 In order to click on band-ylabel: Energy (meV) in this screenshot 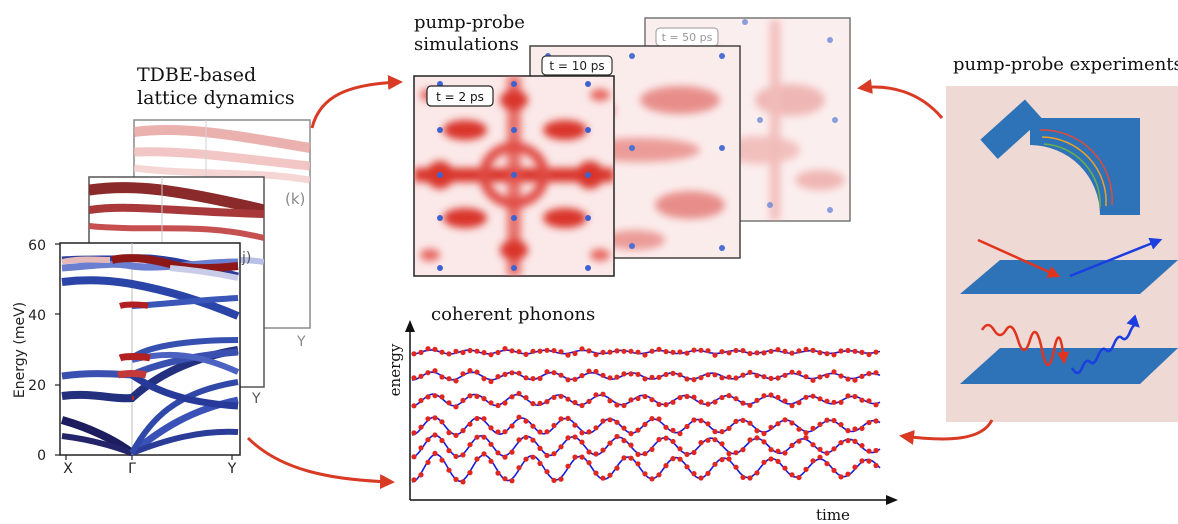, I will do `click(20, 350)`.